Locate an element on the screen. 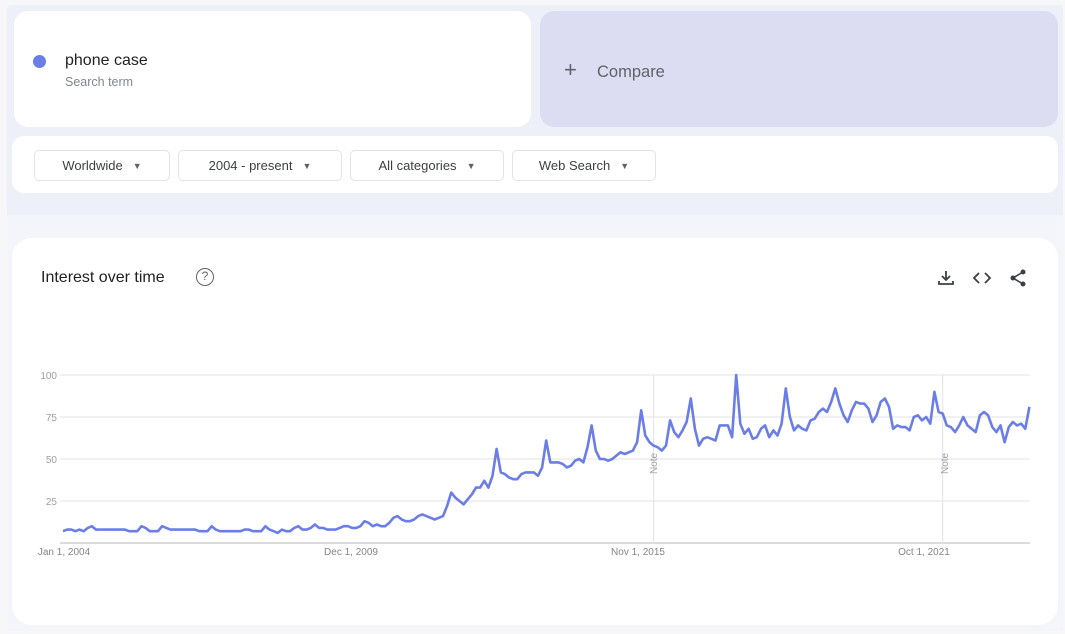 This screenshot has width=1065, height=634. help-icon: ? is located at coordinates (205, 277).